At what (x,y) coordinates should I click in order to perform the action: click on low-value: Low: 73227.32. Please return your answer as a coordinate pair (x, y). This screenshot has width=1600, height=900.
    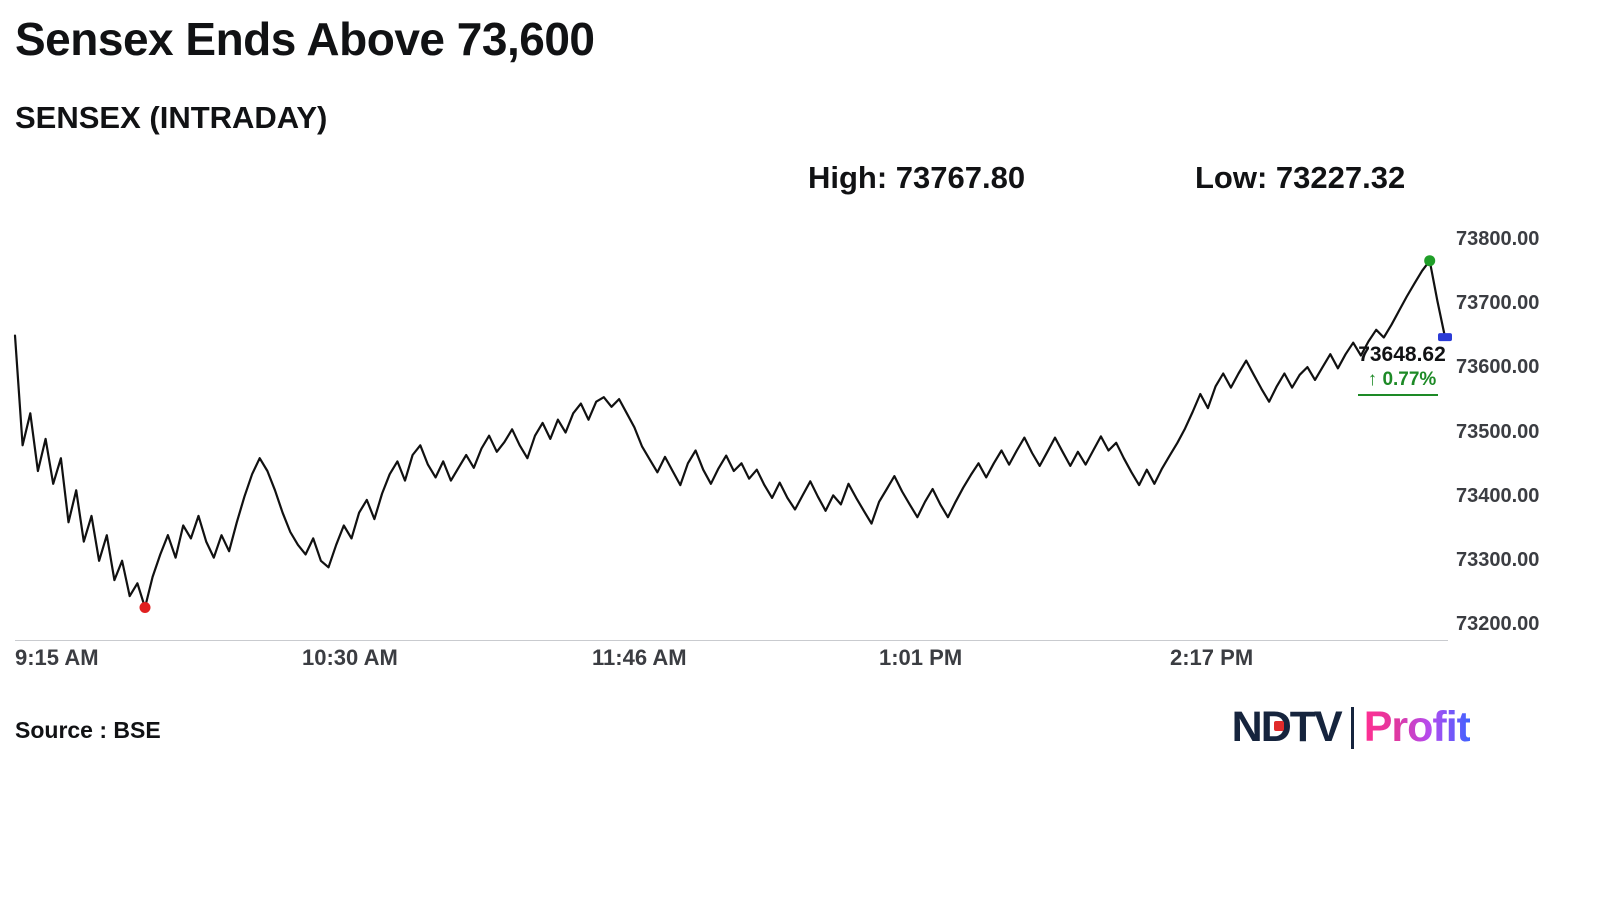
    Looking at the image, I should click on (1300, 177).